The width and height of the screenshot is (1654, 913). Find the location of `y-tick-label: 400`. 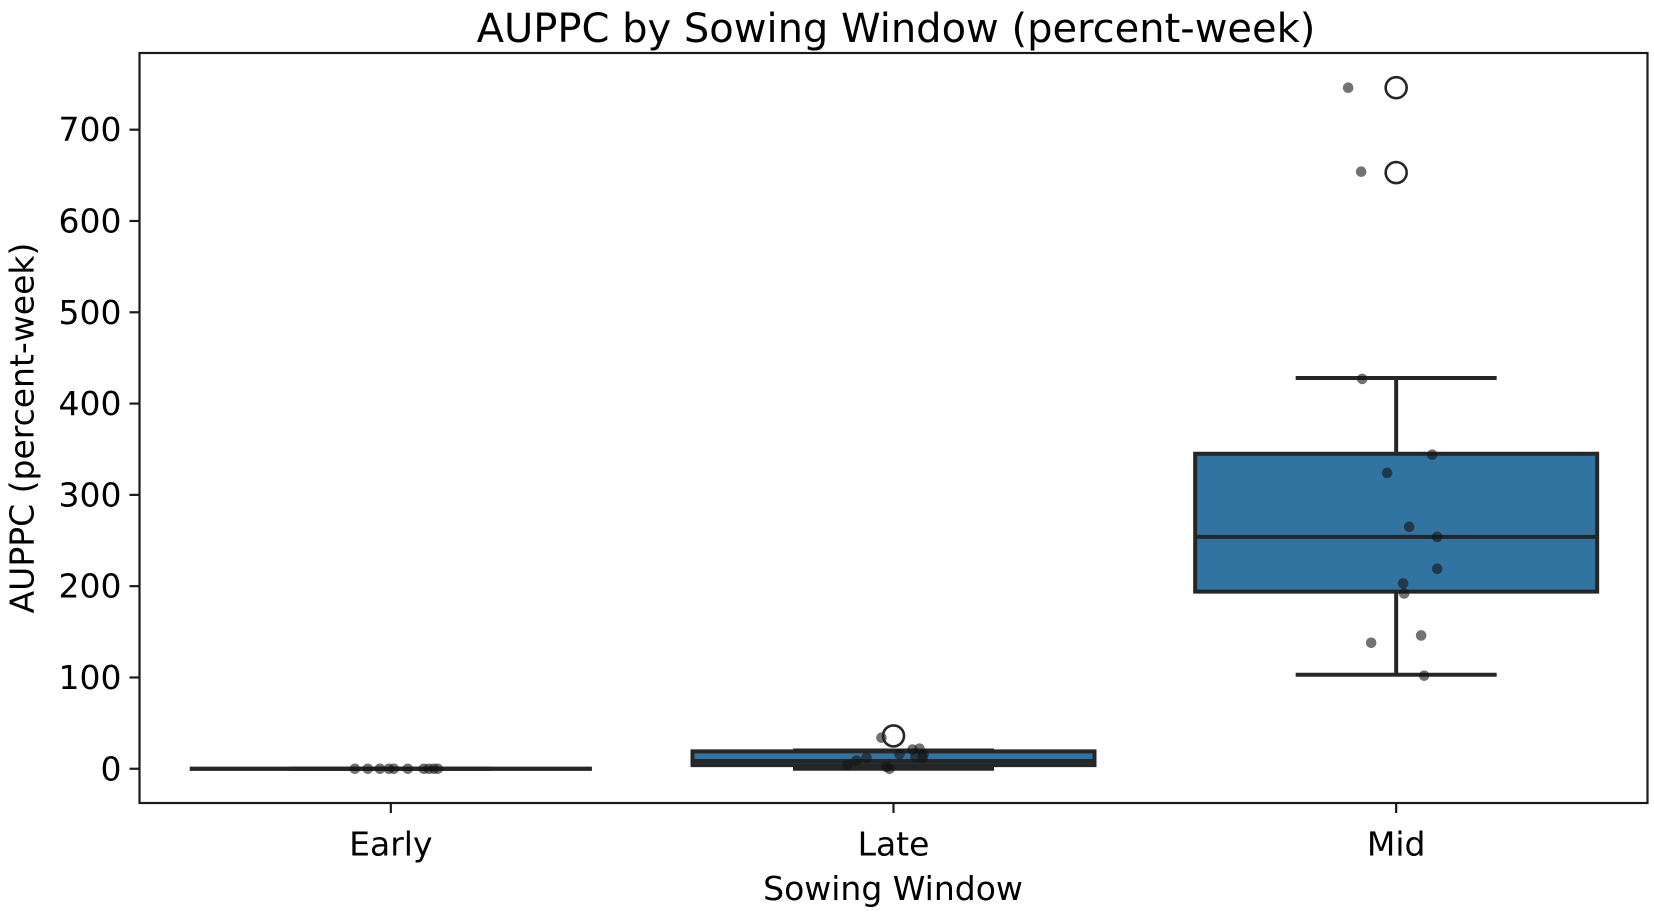

y-tick-label: 400 is located at coordinates (90, 403).